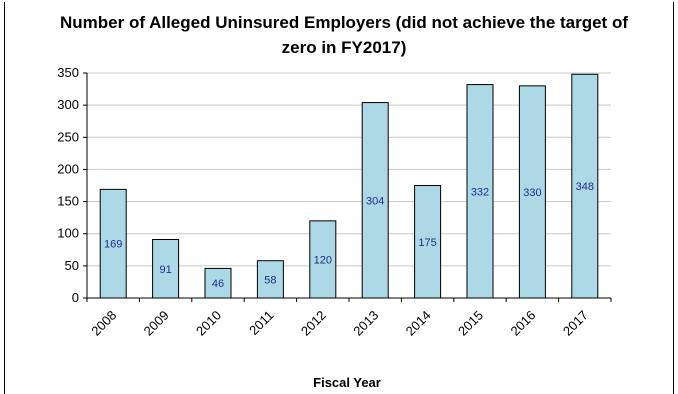 The height and width of the screenshot is (394, 678). I want to click on x-tick-label: 2013, so click(365, 323).